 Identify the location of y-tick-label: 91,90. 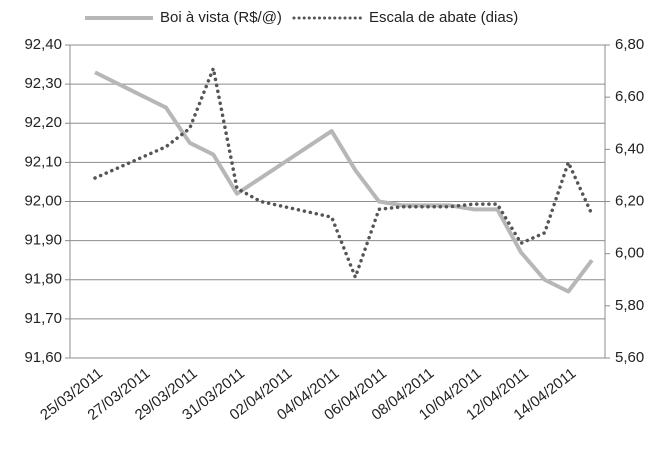
(43, 240).